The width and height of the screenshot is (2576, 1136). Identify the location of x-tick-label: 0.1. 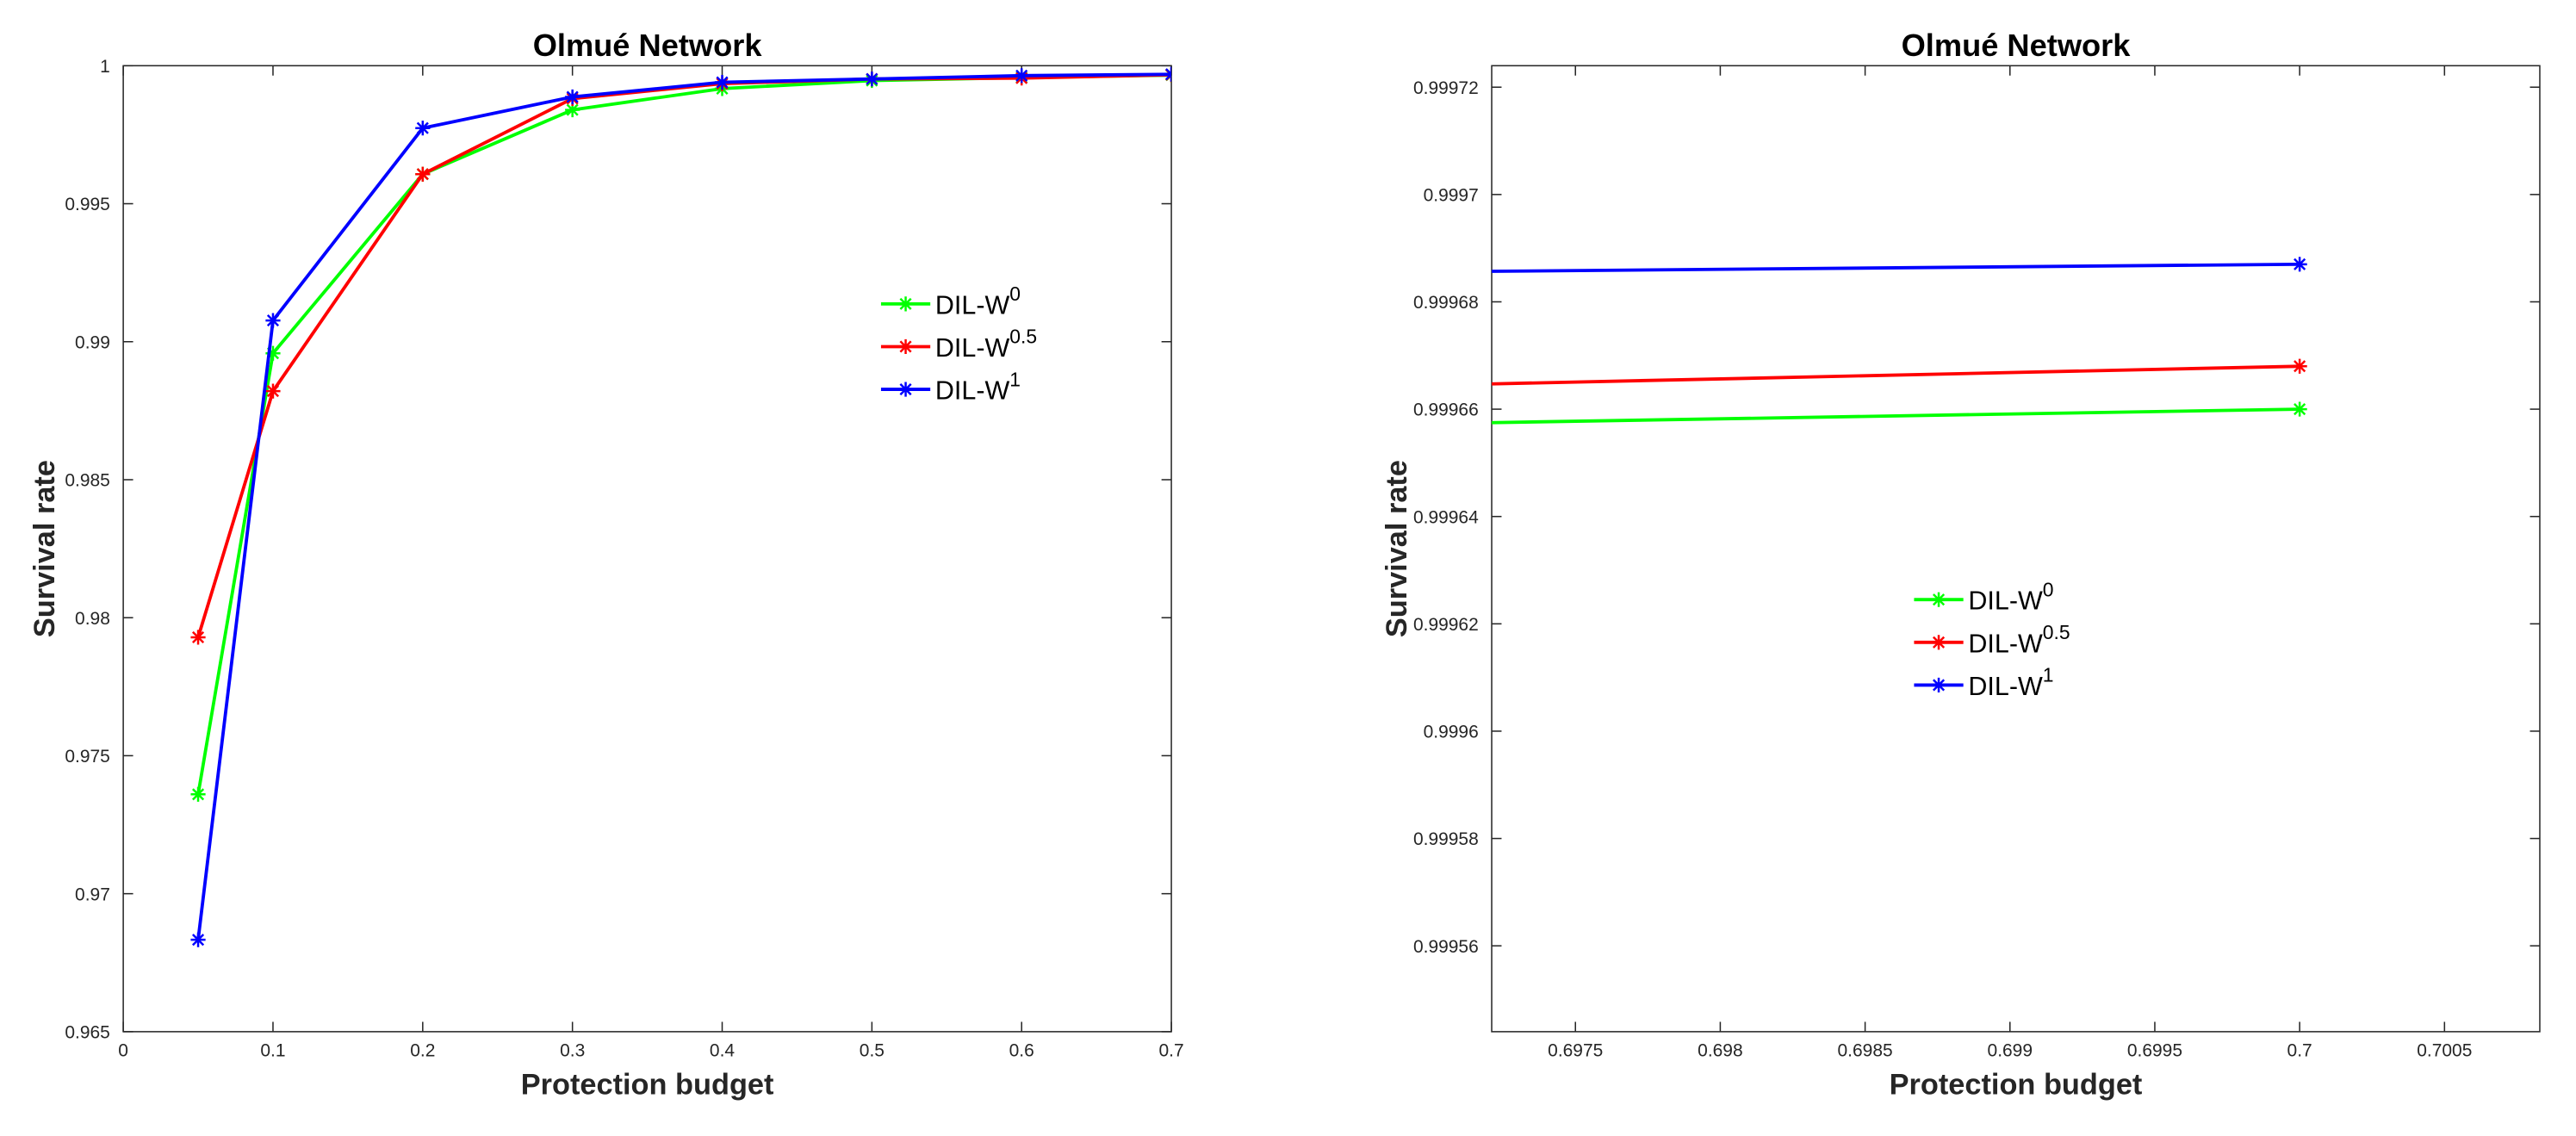
(272, 1050).